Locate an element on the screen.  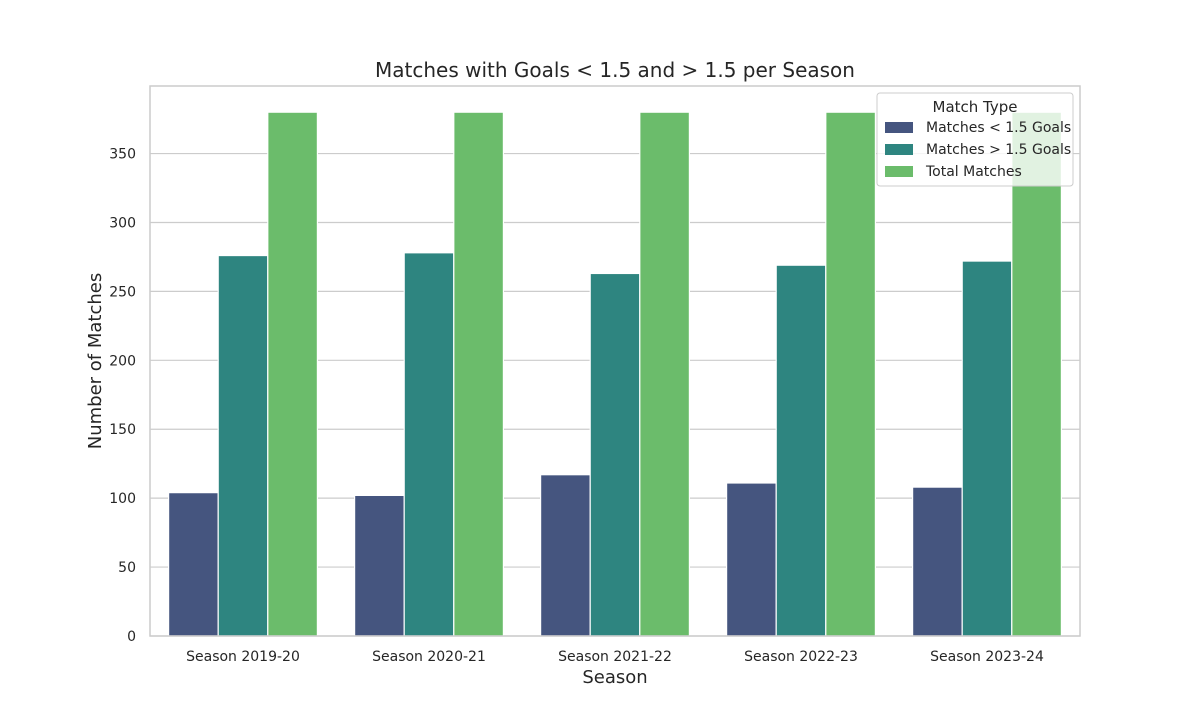
legend-entry: Total Matches is located at coordinates (973, 172).